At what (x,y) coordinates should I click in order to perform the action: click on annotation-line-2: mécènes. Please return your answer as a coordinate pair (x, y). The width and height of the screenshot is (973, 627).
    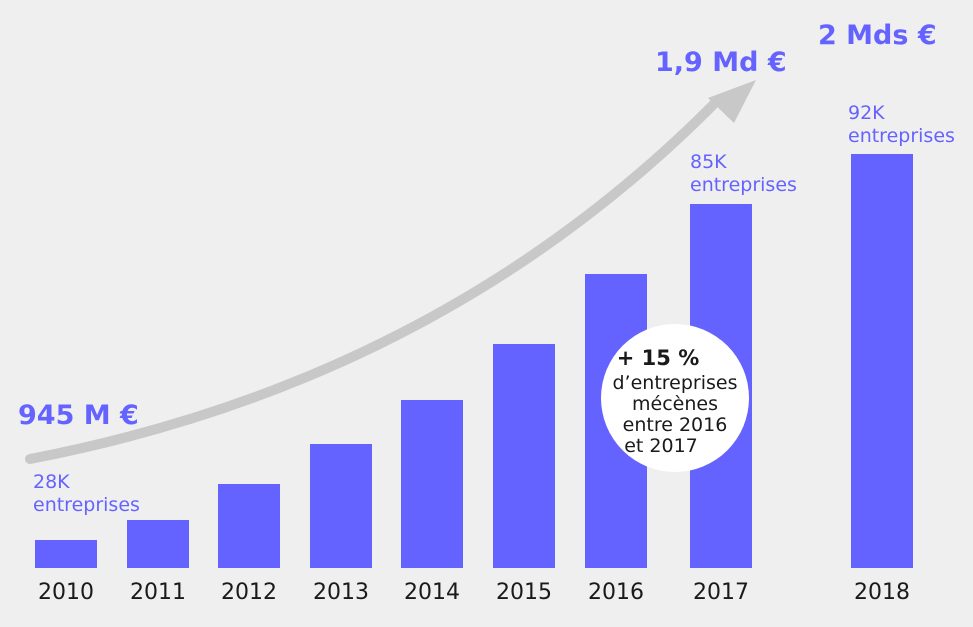
    Looking at the image, I should click on (675, 404).